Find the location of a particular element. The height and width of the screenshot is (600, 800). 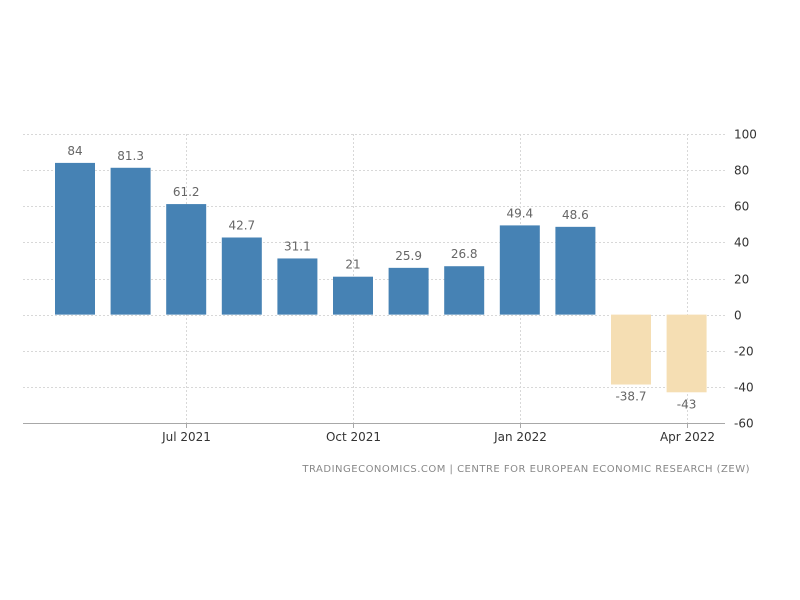

bar-value-label: 49.4 is located at coordinates (519, 213).